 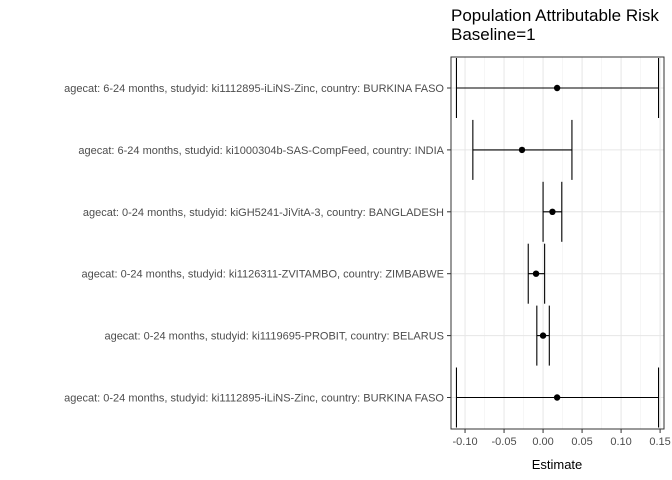 What do you see at coordinates (620, 442) in the screenshot?
I see `x-tick-label: 0.10` at bounding box center [620, 442].